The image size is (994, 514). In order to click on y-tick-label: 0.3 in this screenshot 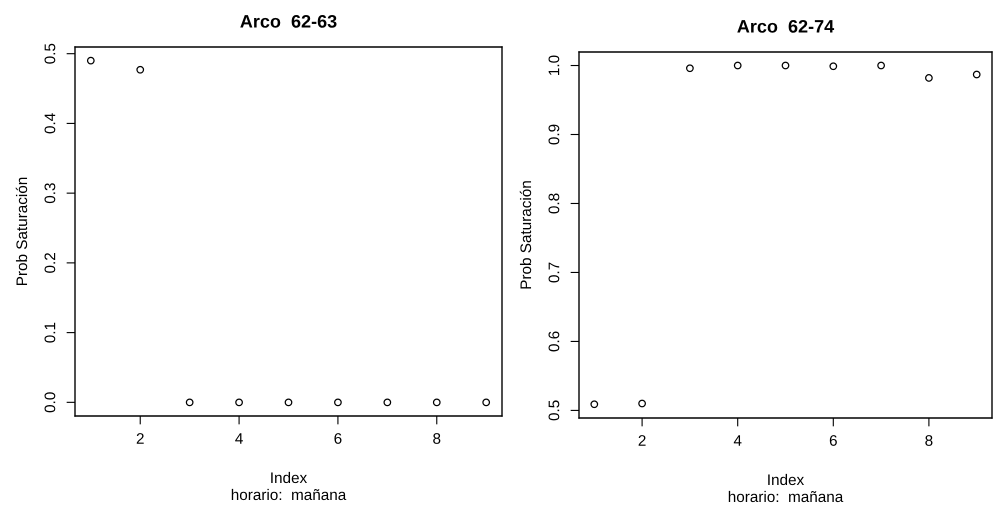, I will do `click(50, 193)`.